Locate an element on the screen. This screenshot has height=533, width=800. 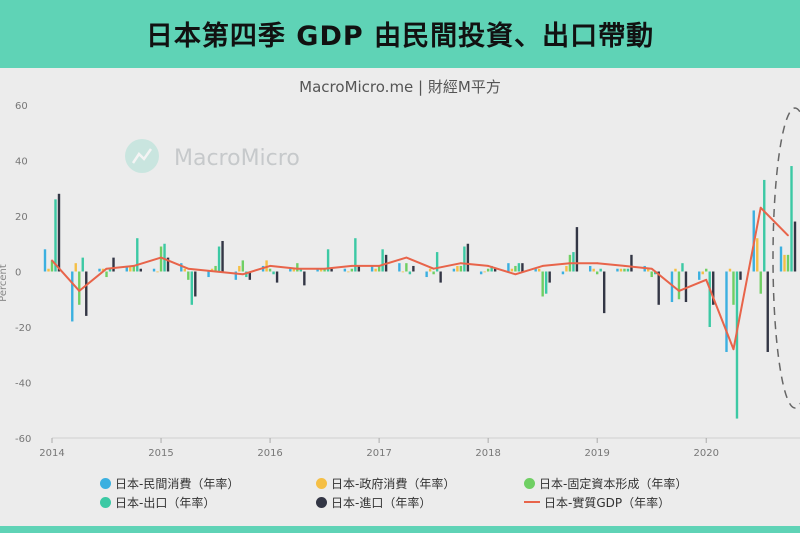
legend-item: 日本-固定資本形成（年率） is located at coordinates (605, 483).